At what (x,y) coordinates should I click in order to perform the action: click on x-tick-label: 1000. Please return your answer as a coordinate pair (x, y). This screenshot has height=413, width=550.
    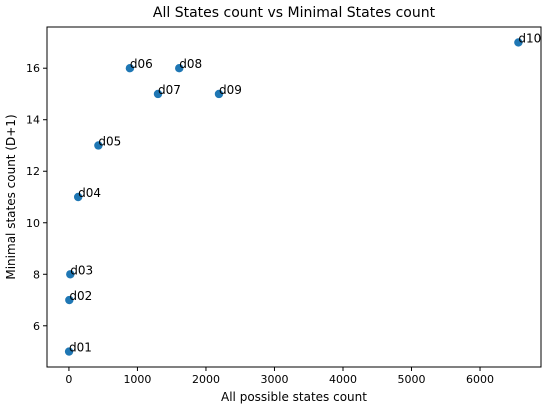
    Looking at the image, I should click on (137, 379).